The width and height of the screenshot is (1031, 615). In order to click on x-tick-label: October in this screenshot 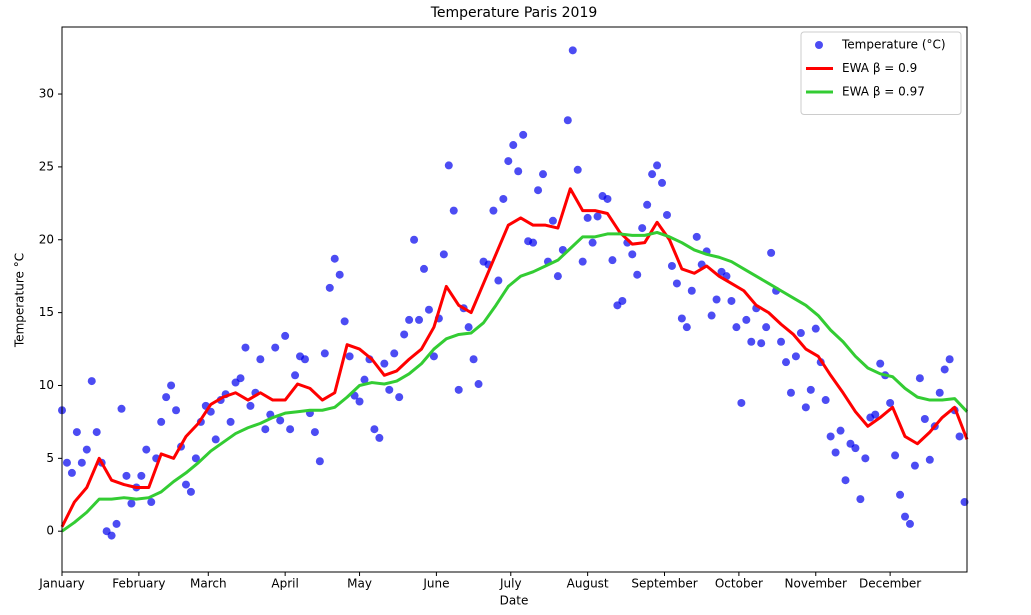, I will do `click(739, 584)`.